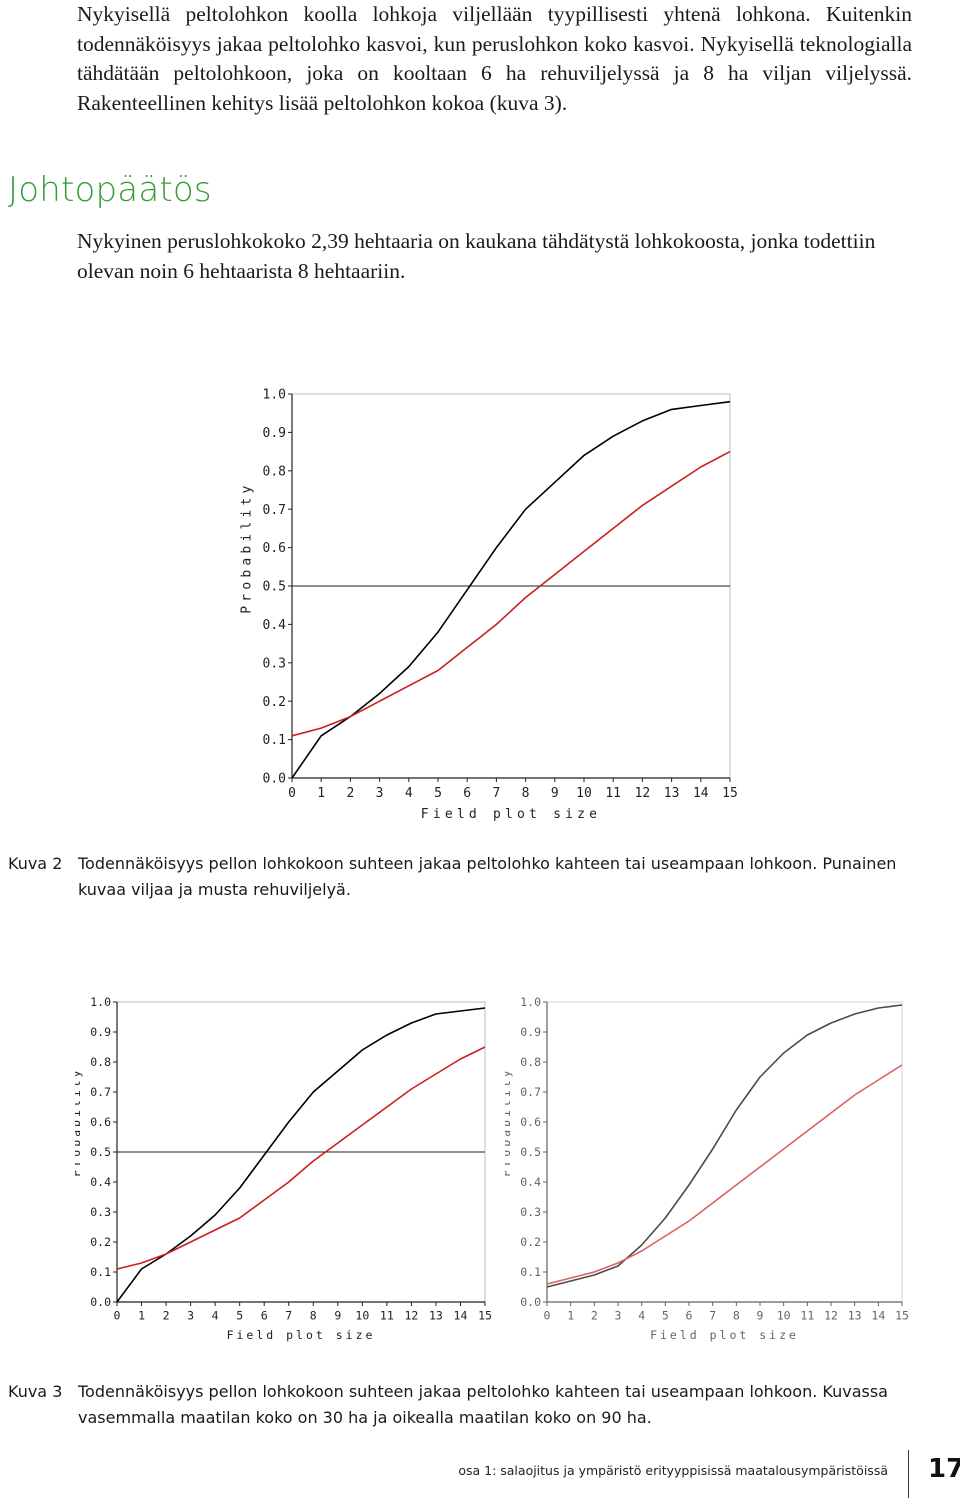  Describe the element at coordinates (35, 1391) in the screenshot. I see `figure-3-label: Kuva 3` at that location.